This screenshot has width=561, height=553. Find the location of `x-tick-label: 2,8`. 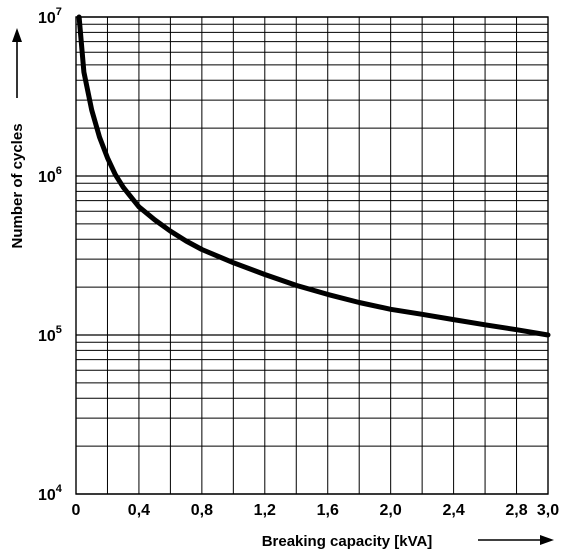

x-tick-label: 2,8 is located at coordinates (516, 510).